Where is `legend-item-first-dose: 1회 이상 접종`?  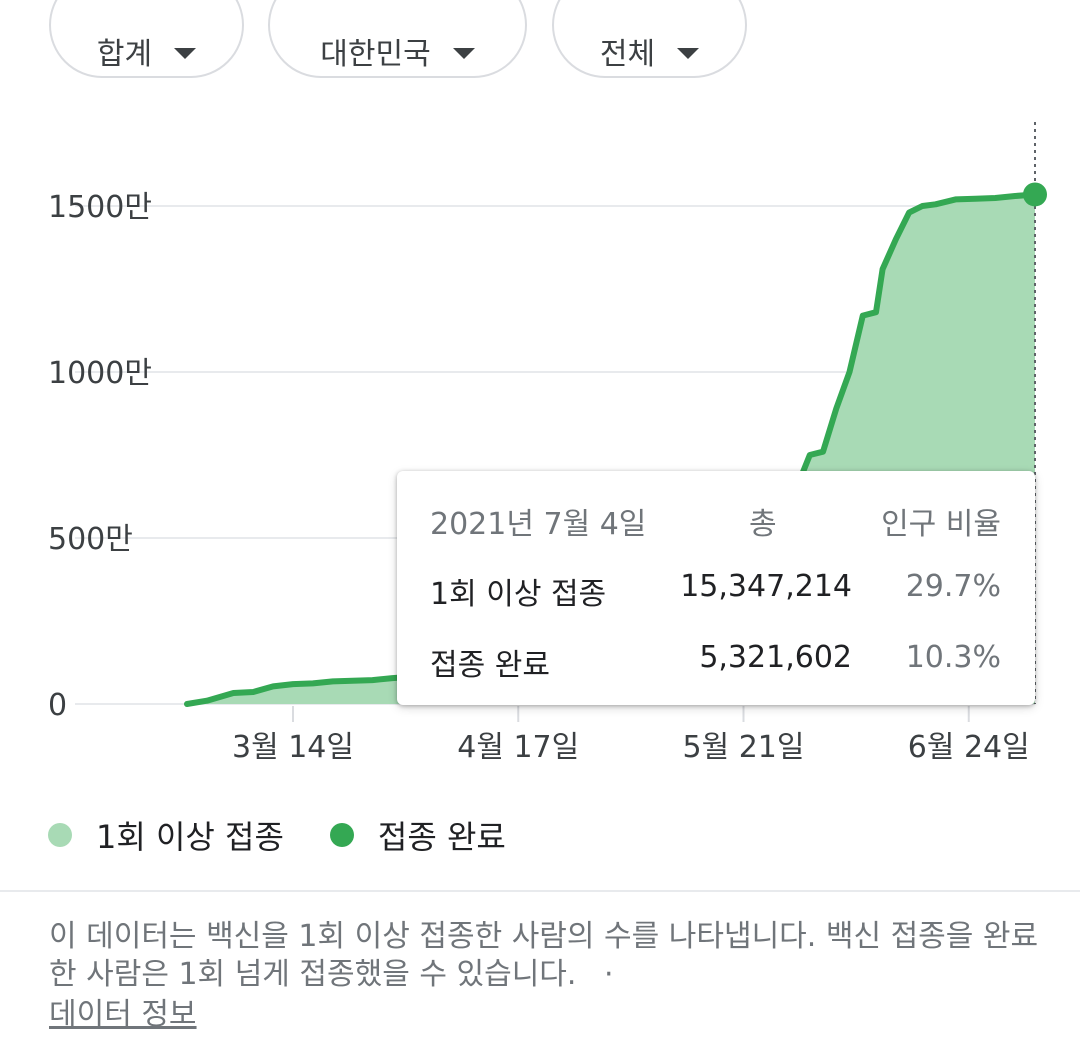
legend-item-first-dose: 1회 이상 접종 is located at coordinates (166, 835).